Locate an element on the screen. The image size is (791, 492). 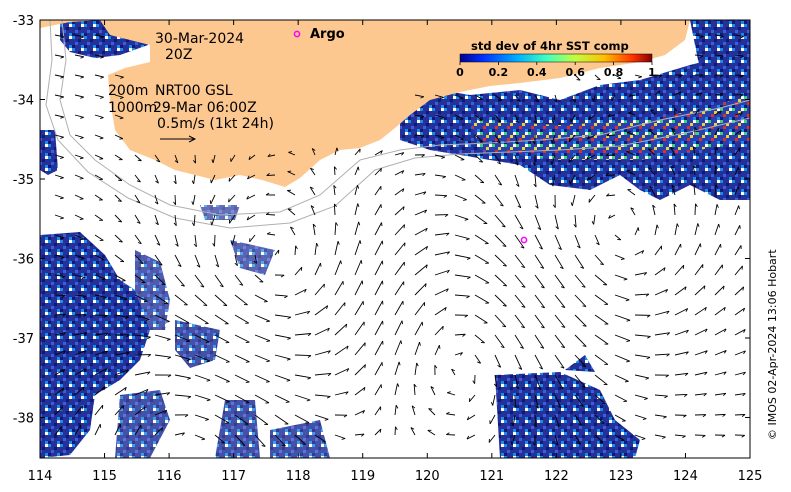
x-tick-label: 125 is located at coordinates (750, 476).